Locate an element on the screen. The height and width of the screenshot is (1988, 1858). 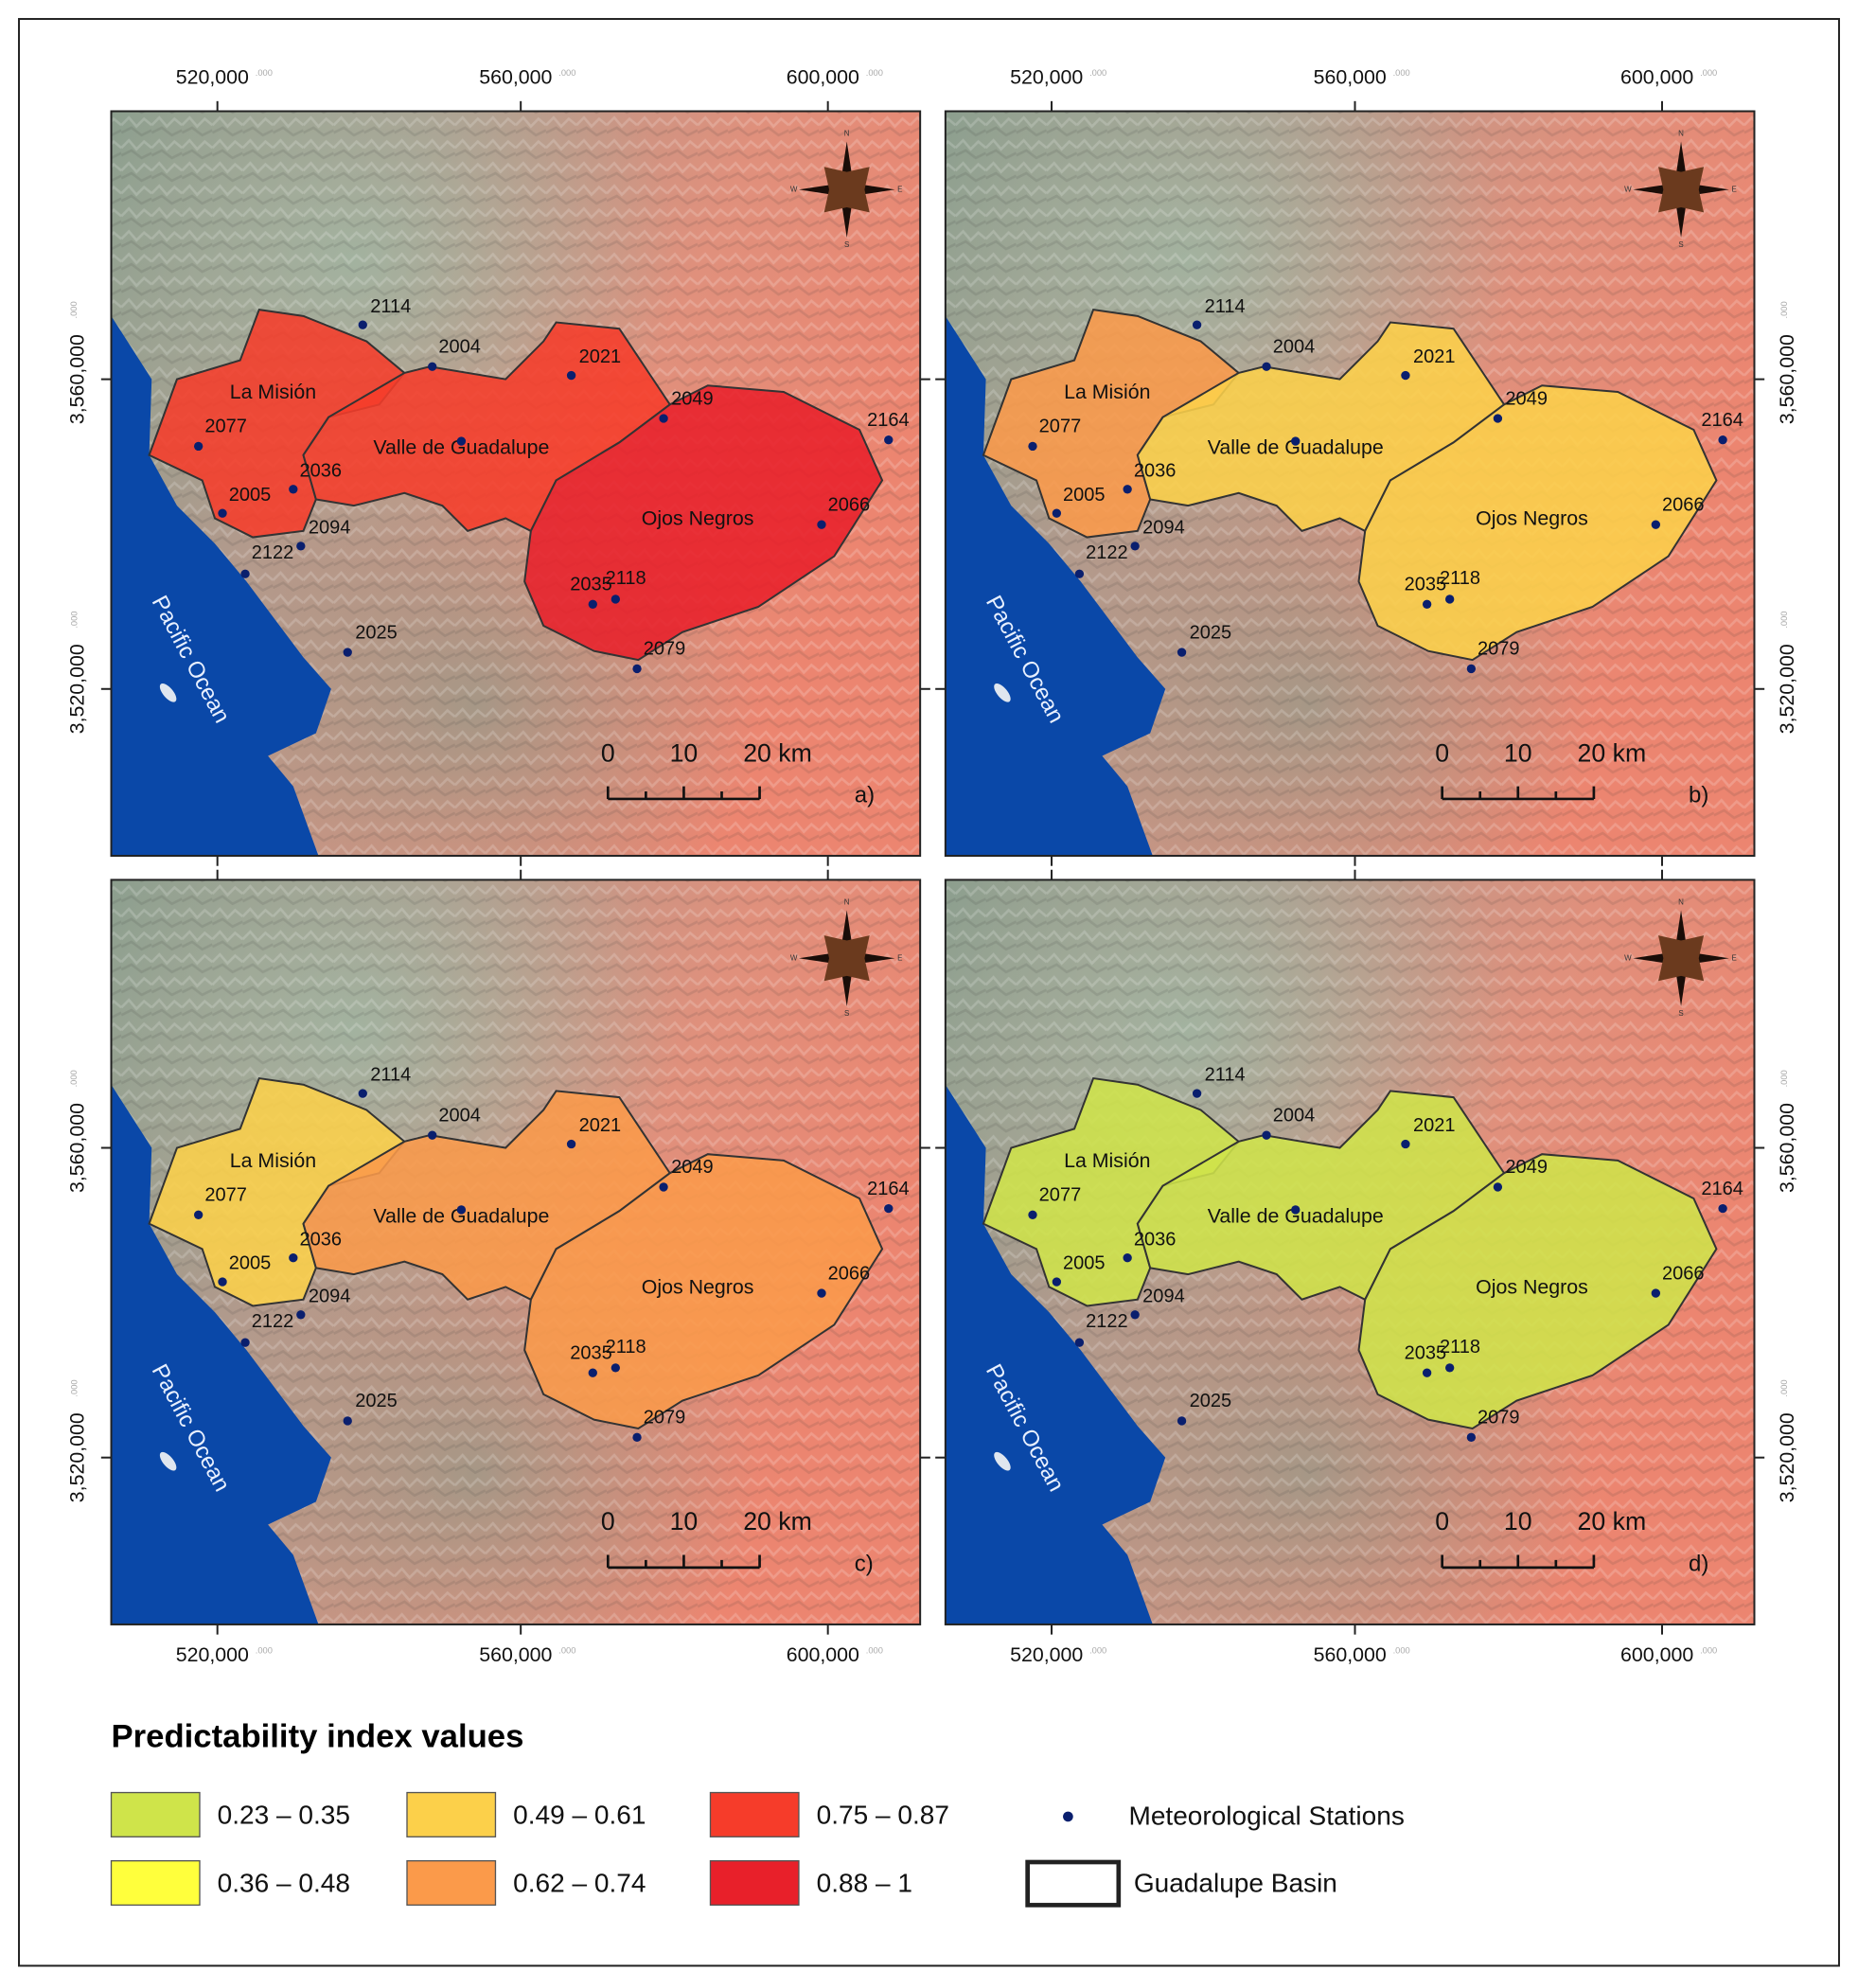
compass-rose: N E S W is located at coordinates (1680, 958).